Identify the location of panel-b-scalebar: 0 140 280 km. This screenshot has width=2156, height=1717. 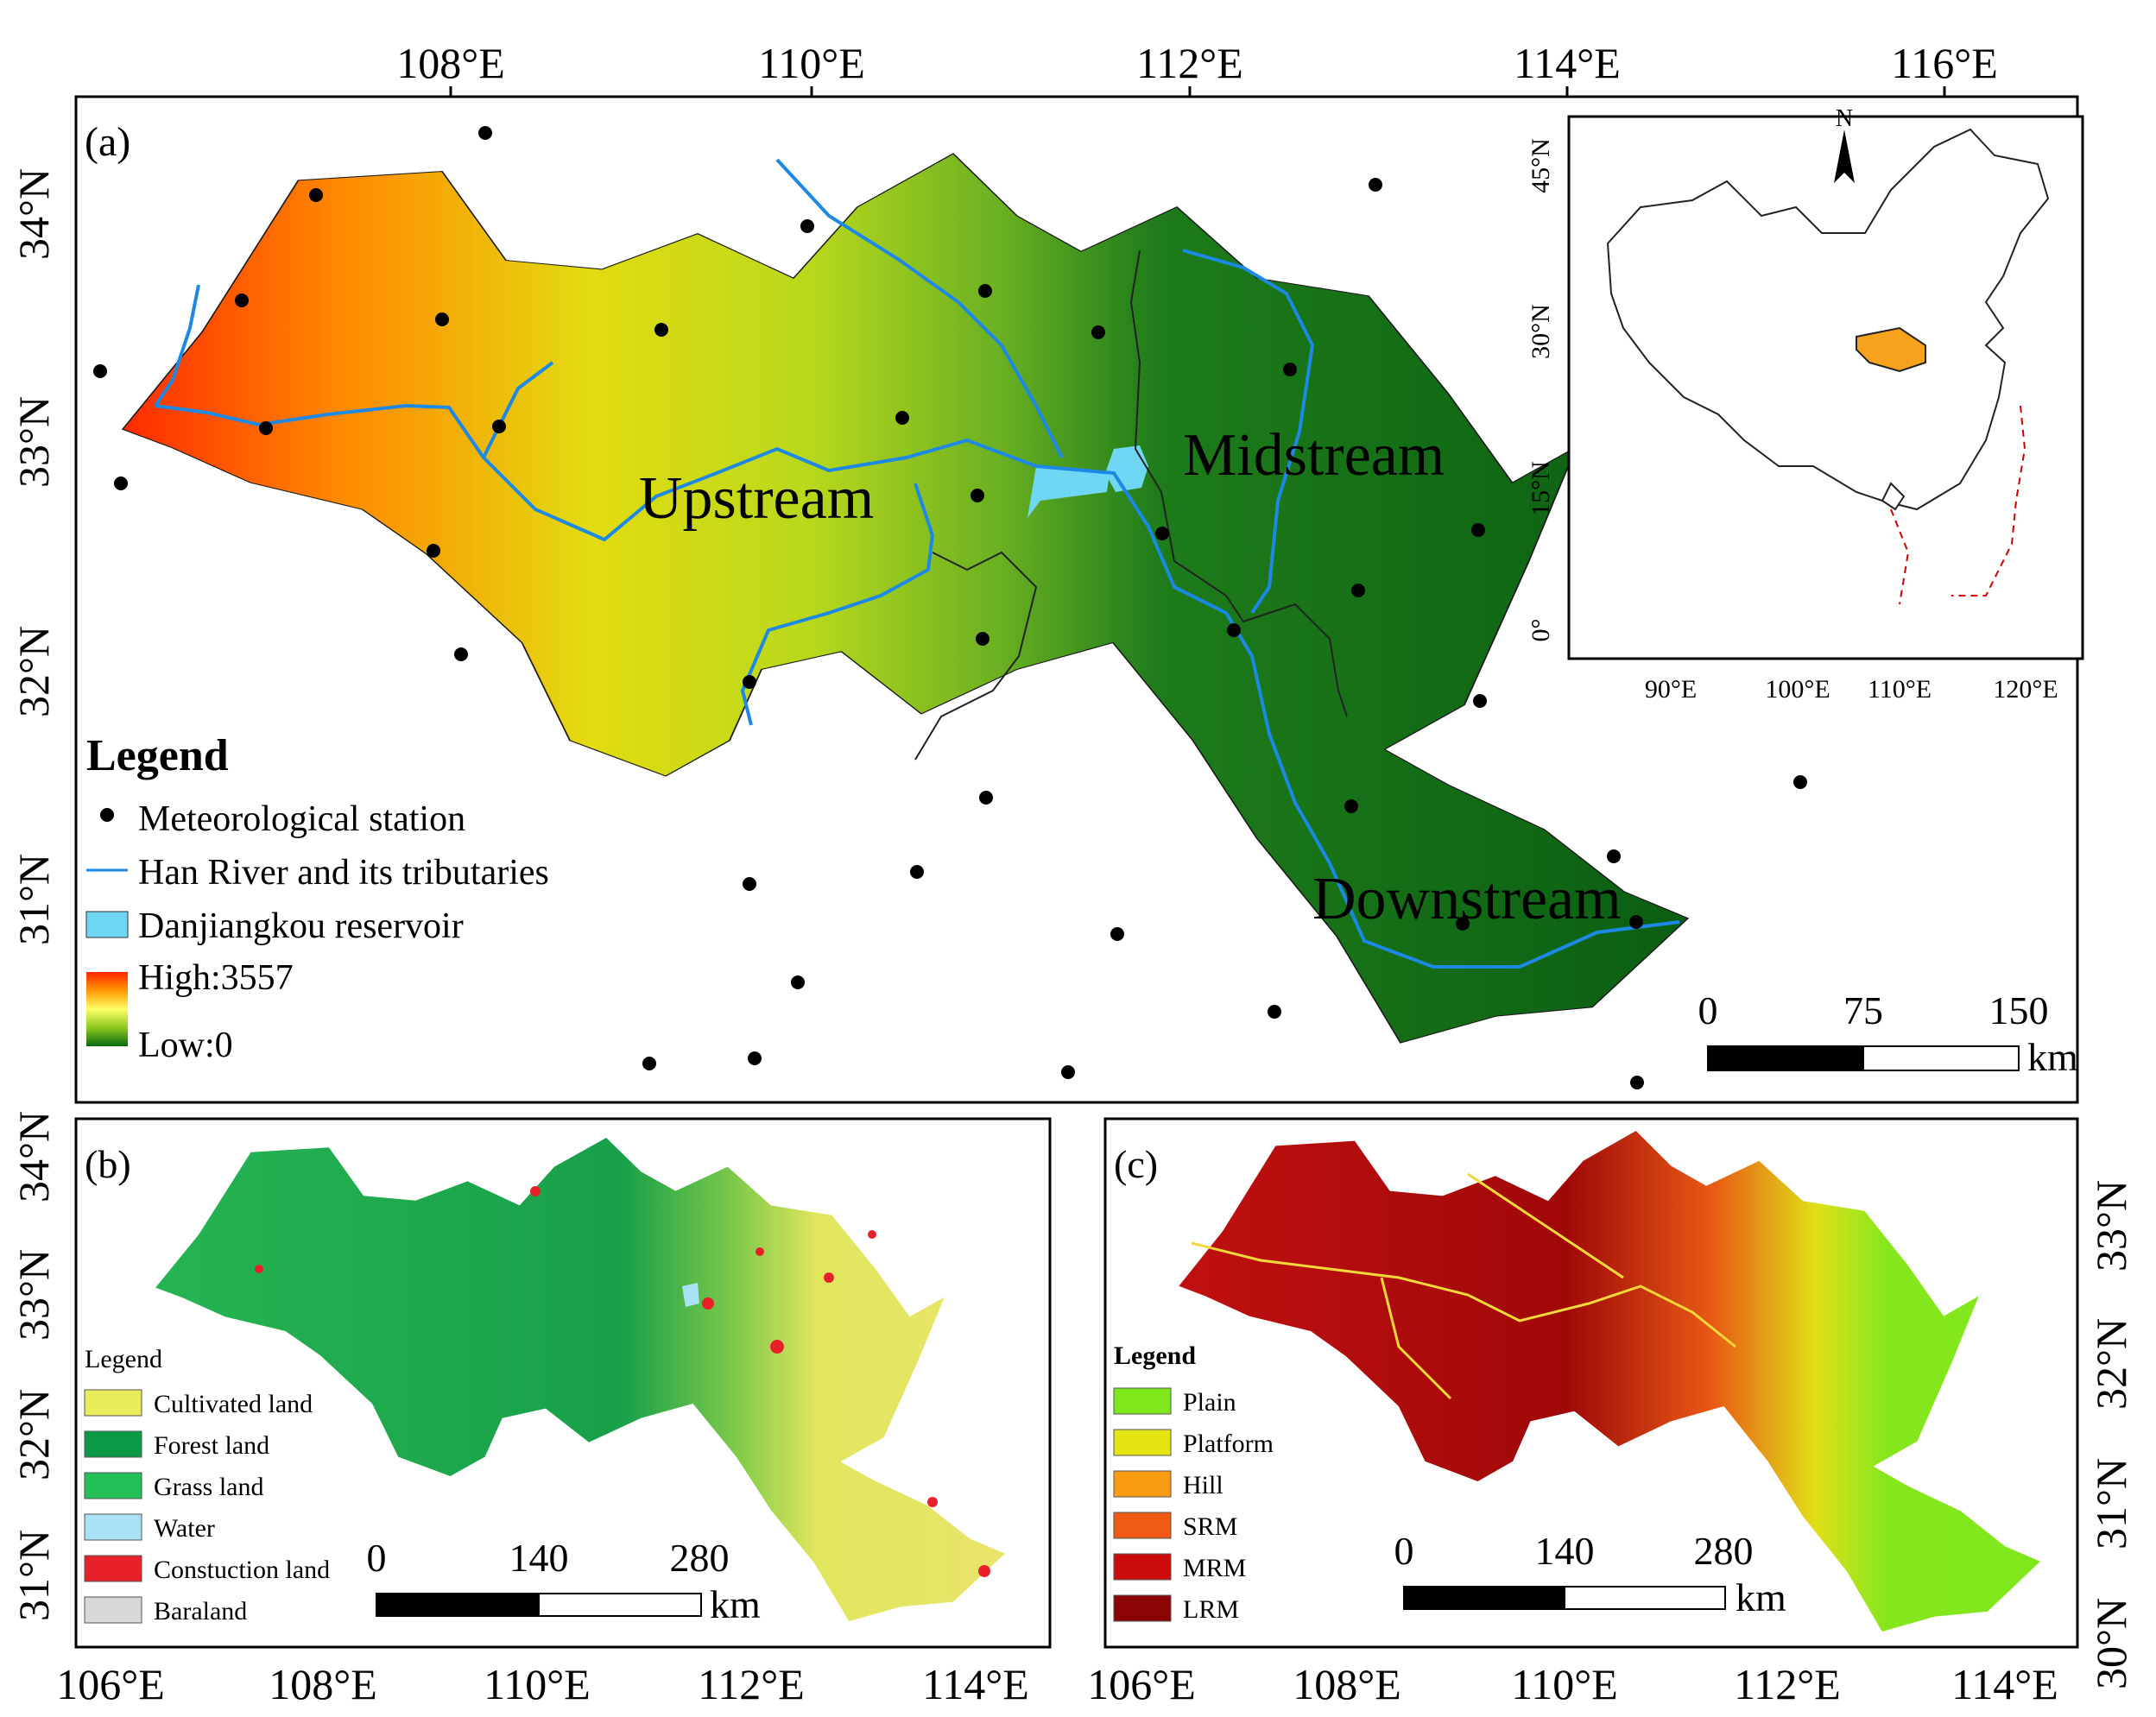
(564, 1581).